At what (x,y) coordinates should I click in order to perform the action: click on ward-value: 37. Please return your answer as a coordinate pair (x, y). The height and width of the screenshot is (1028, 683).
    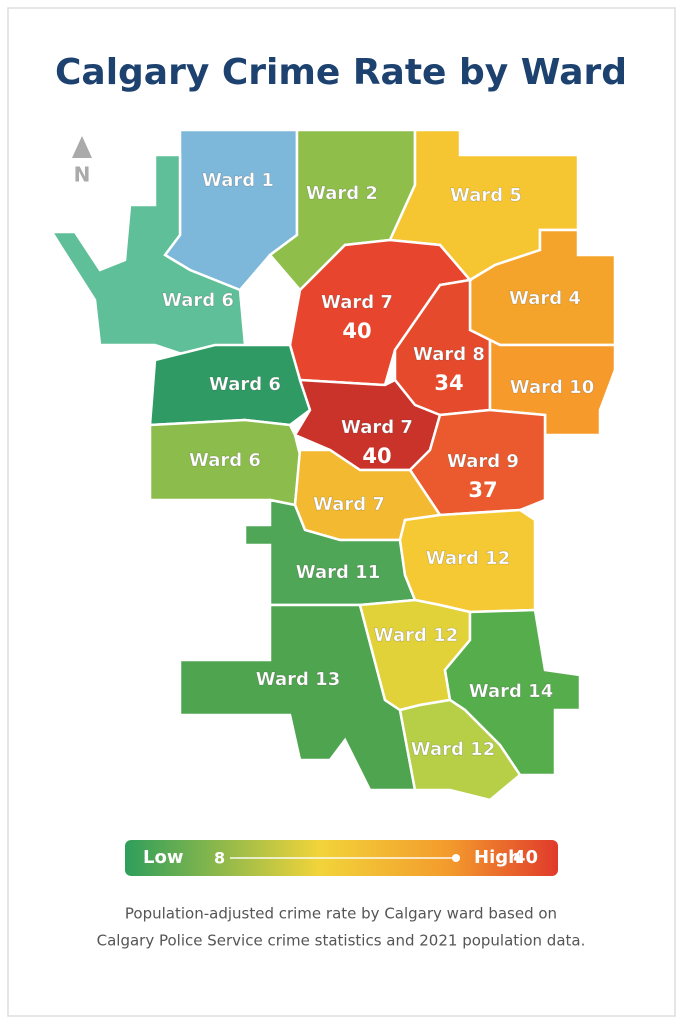
    Looking at the image, I should click on (482, 490).